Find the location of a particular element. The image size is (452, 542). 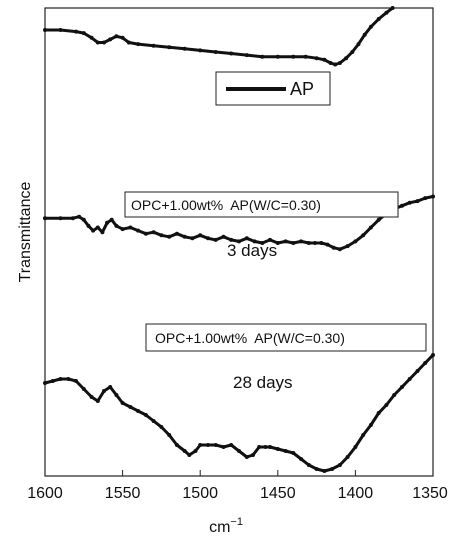

x-tick-label-1550: 1550 is located at coordinates (123, 493).